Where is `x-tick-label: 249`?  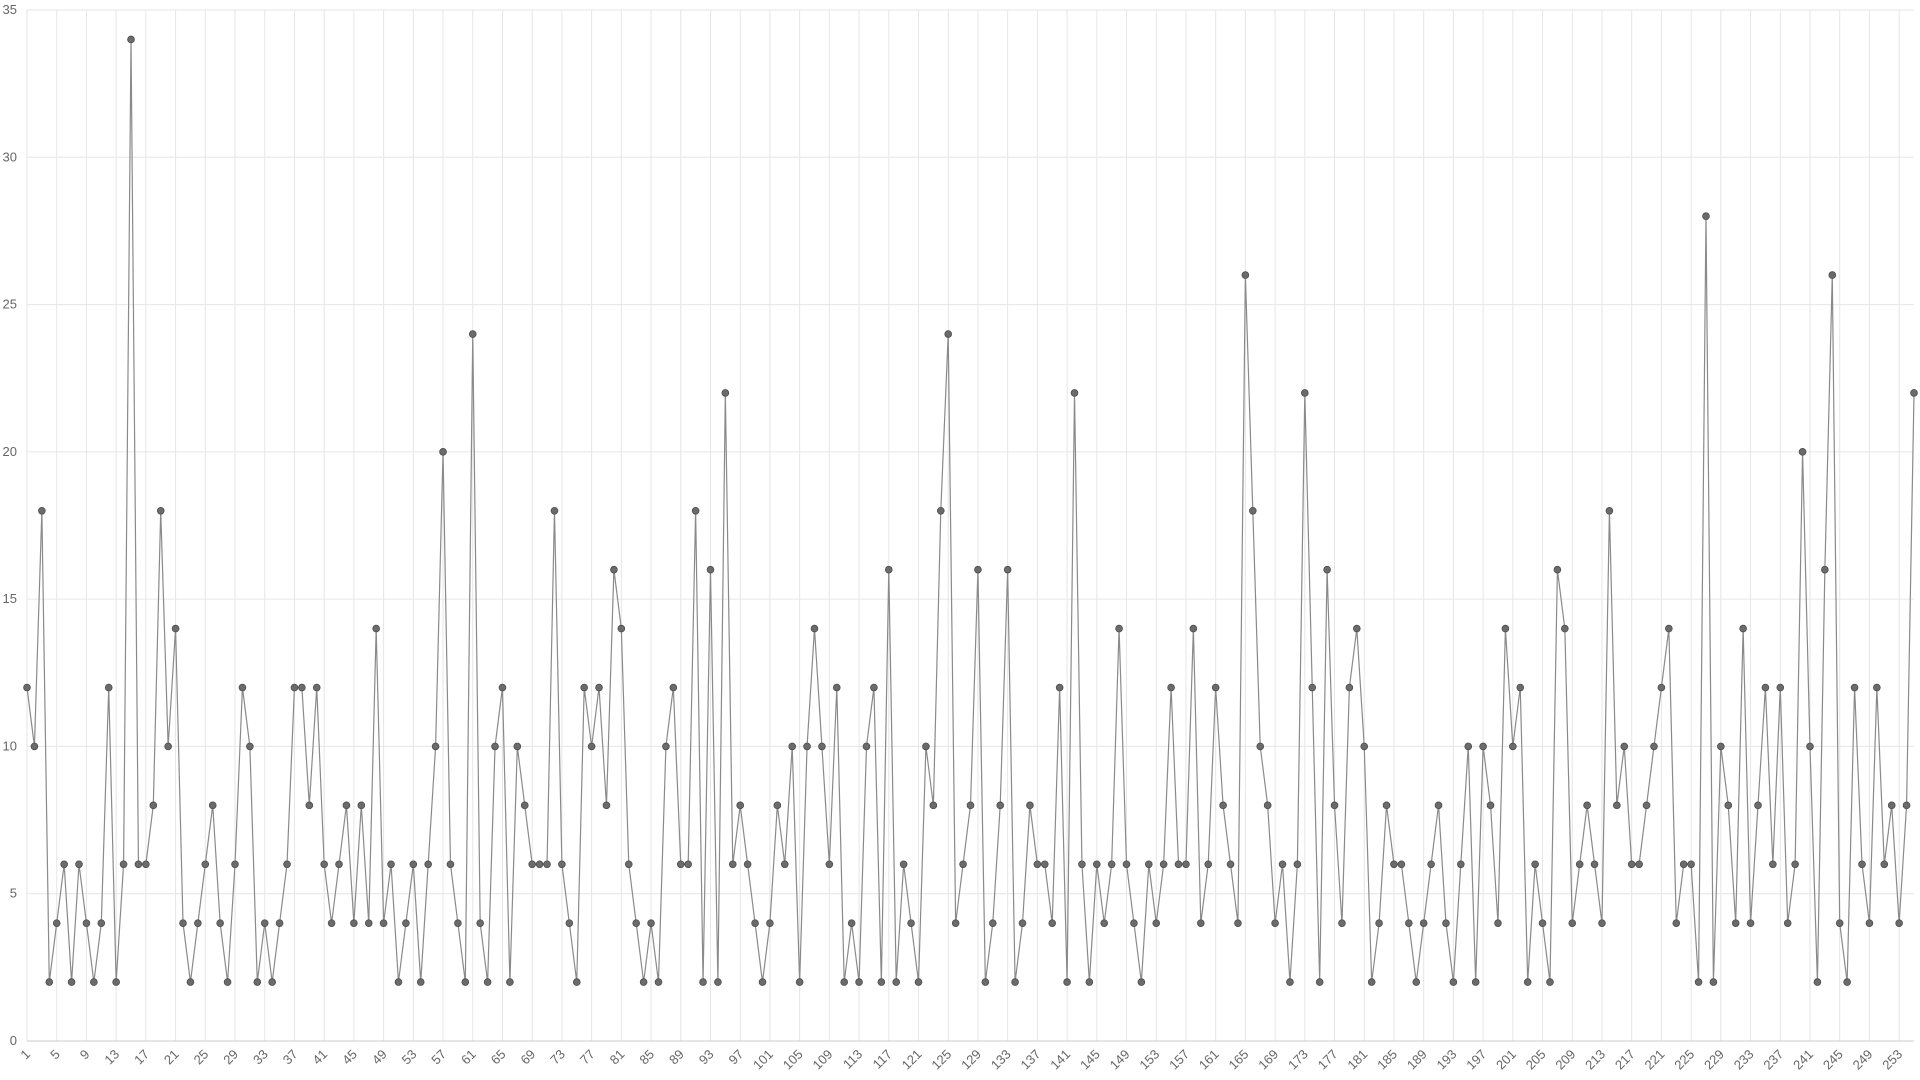 x-tick-label: 249 is located at coordinates (1863, 1060).